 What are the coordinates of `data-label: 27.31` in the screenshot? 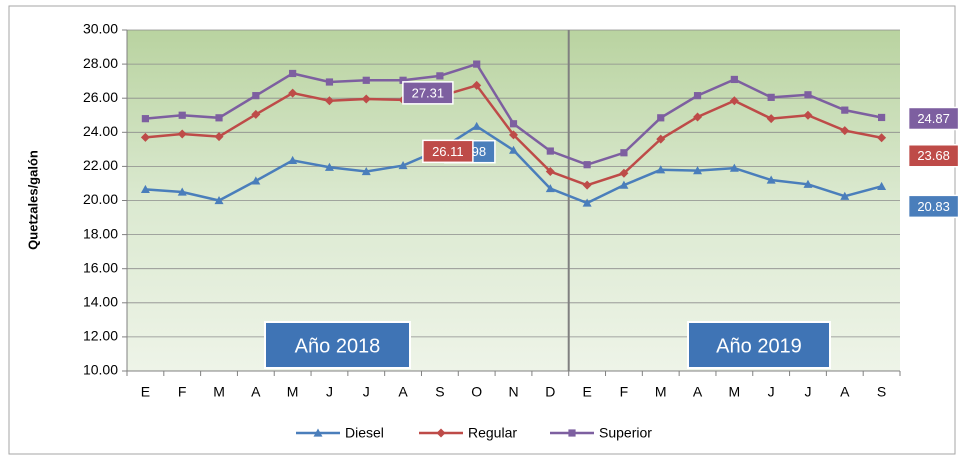 It's located at (428, 92).